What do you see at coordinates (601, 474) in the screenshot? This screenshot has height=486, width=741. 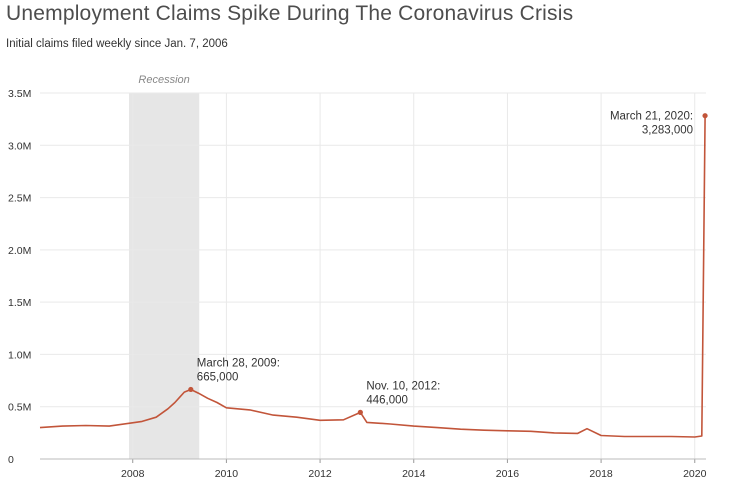 I see `x-tick-label: 2018` at bounding box center [601, 474].